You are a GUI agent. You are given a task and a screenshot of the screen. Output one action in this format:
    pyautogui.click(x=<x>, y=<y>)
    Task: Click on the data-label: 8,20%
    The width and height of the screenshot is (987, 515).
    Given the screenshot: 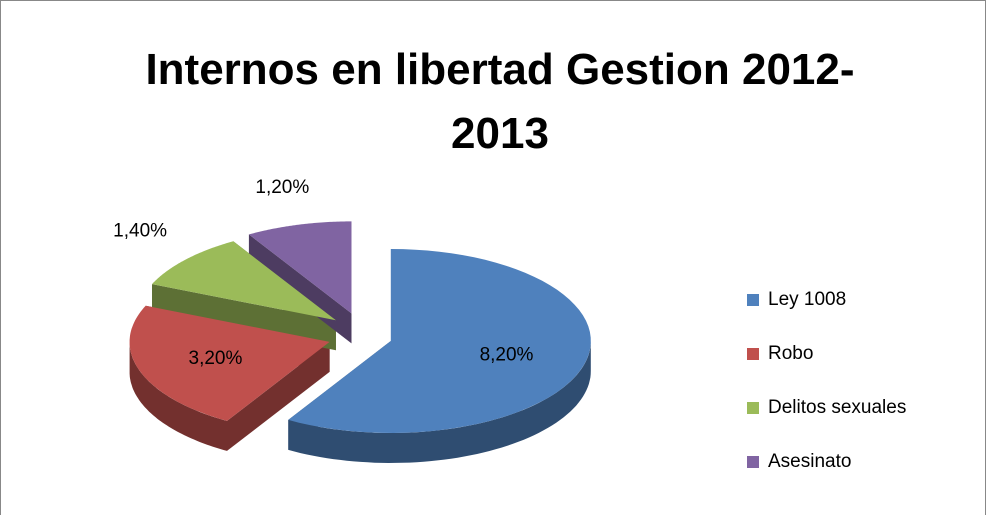 What is the action you would take?
    pyautogui.click(x=507, y=355)
    